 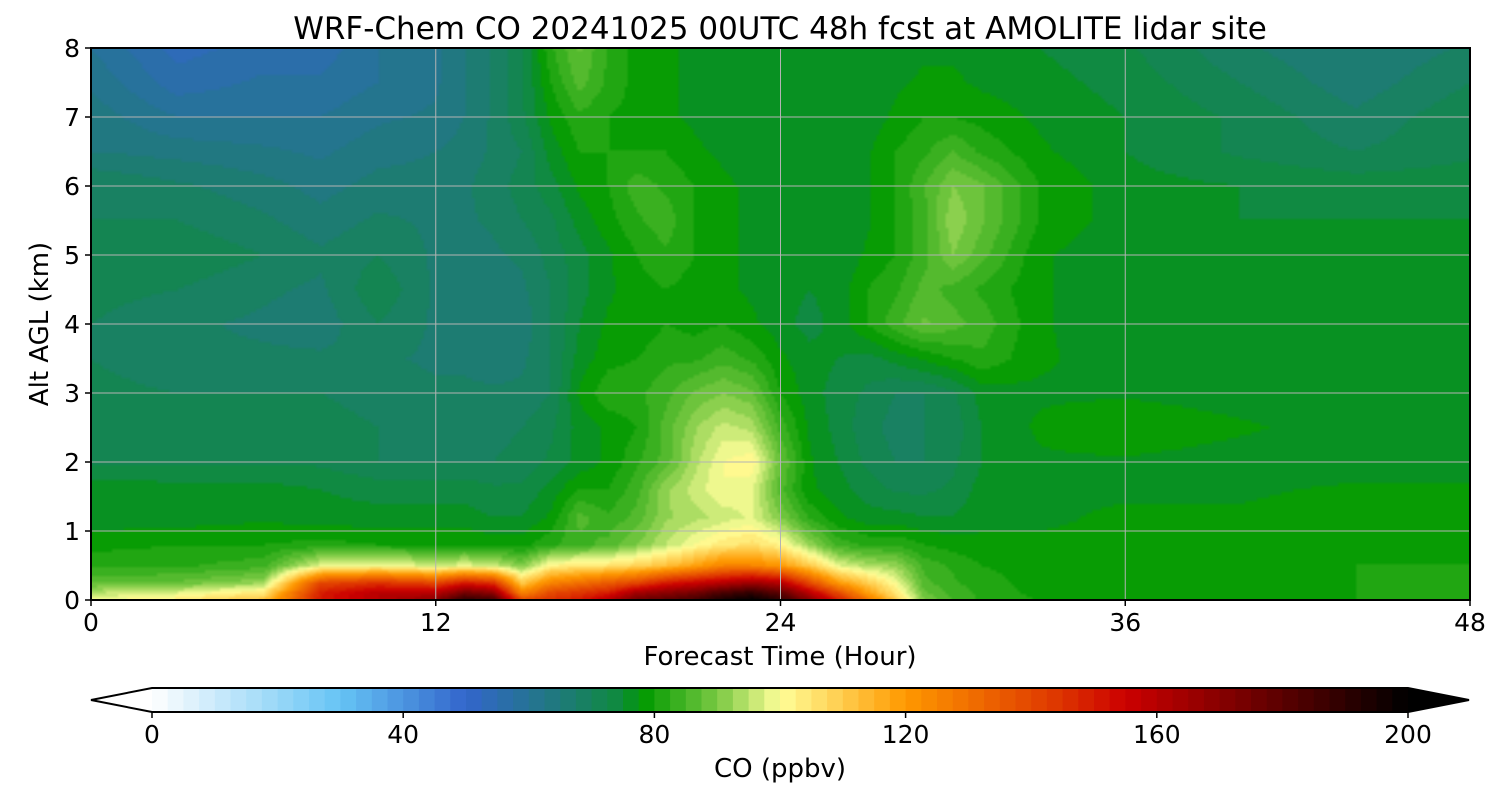 What do you see at coordinates (72, 117) in the screenshot?
I see `y-tick-label: 7` at bounding box center [72, 117].